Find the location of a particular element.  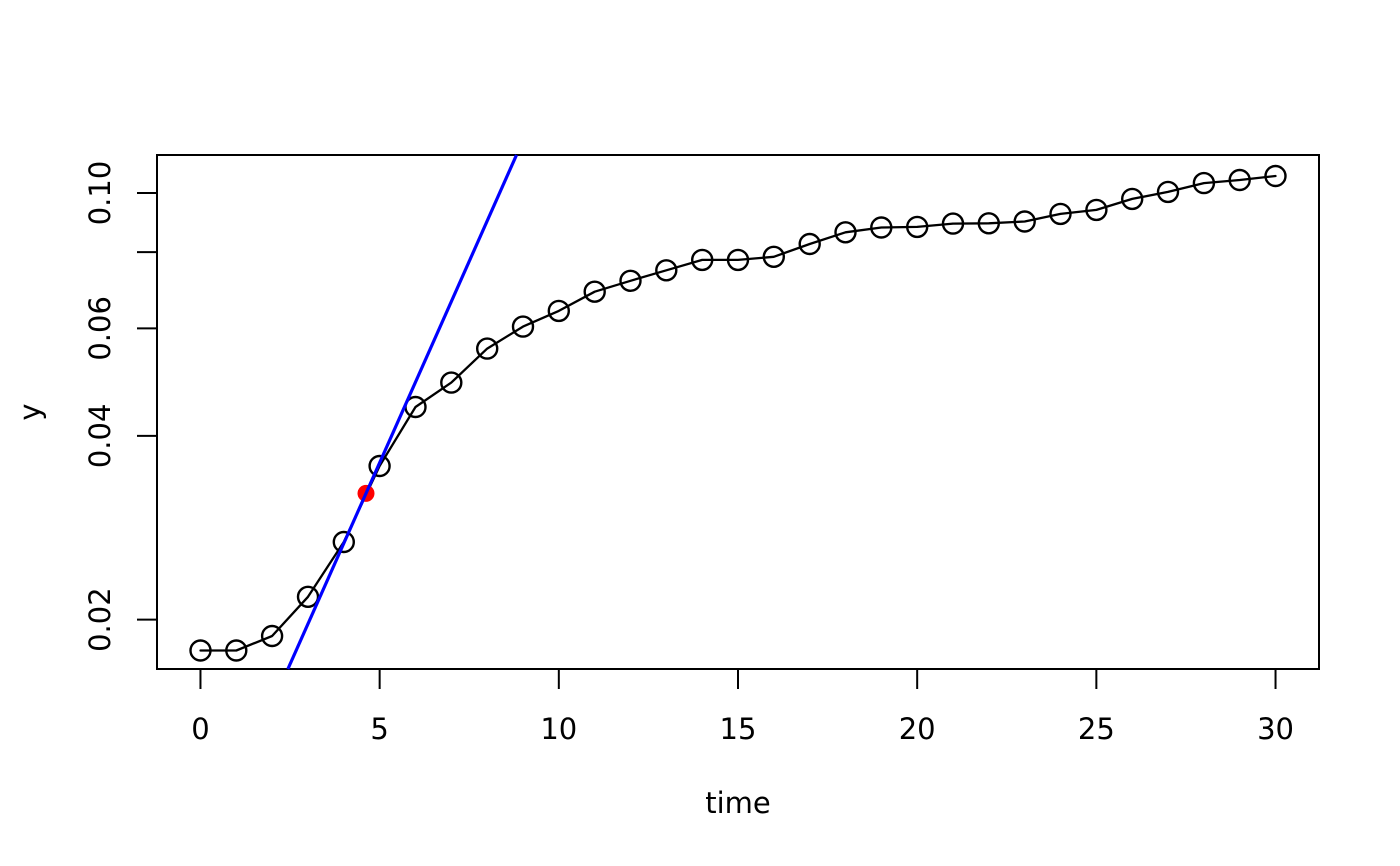

y-tick-label: 0.02 is located at coordinates (100, 619).